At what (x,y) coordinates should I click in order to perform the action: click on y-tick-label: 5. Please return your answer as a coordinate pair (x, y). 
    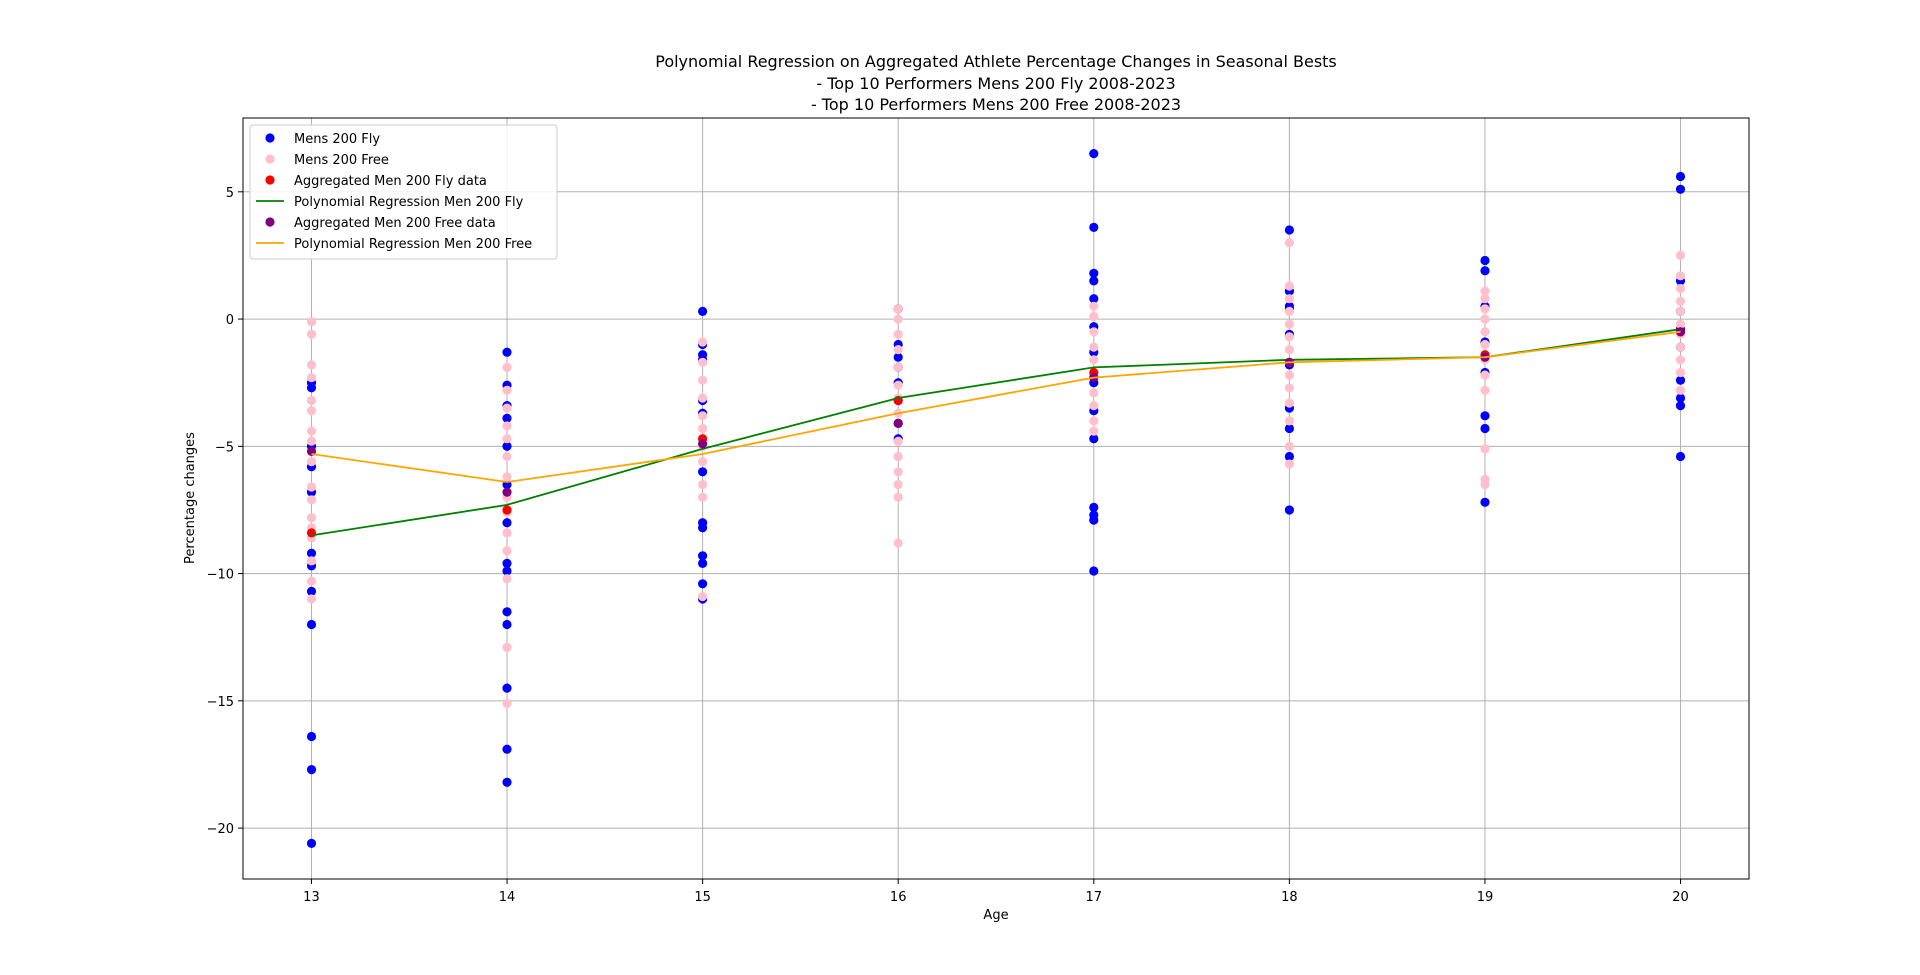
    Looking at the image, I should click on (230, 193).